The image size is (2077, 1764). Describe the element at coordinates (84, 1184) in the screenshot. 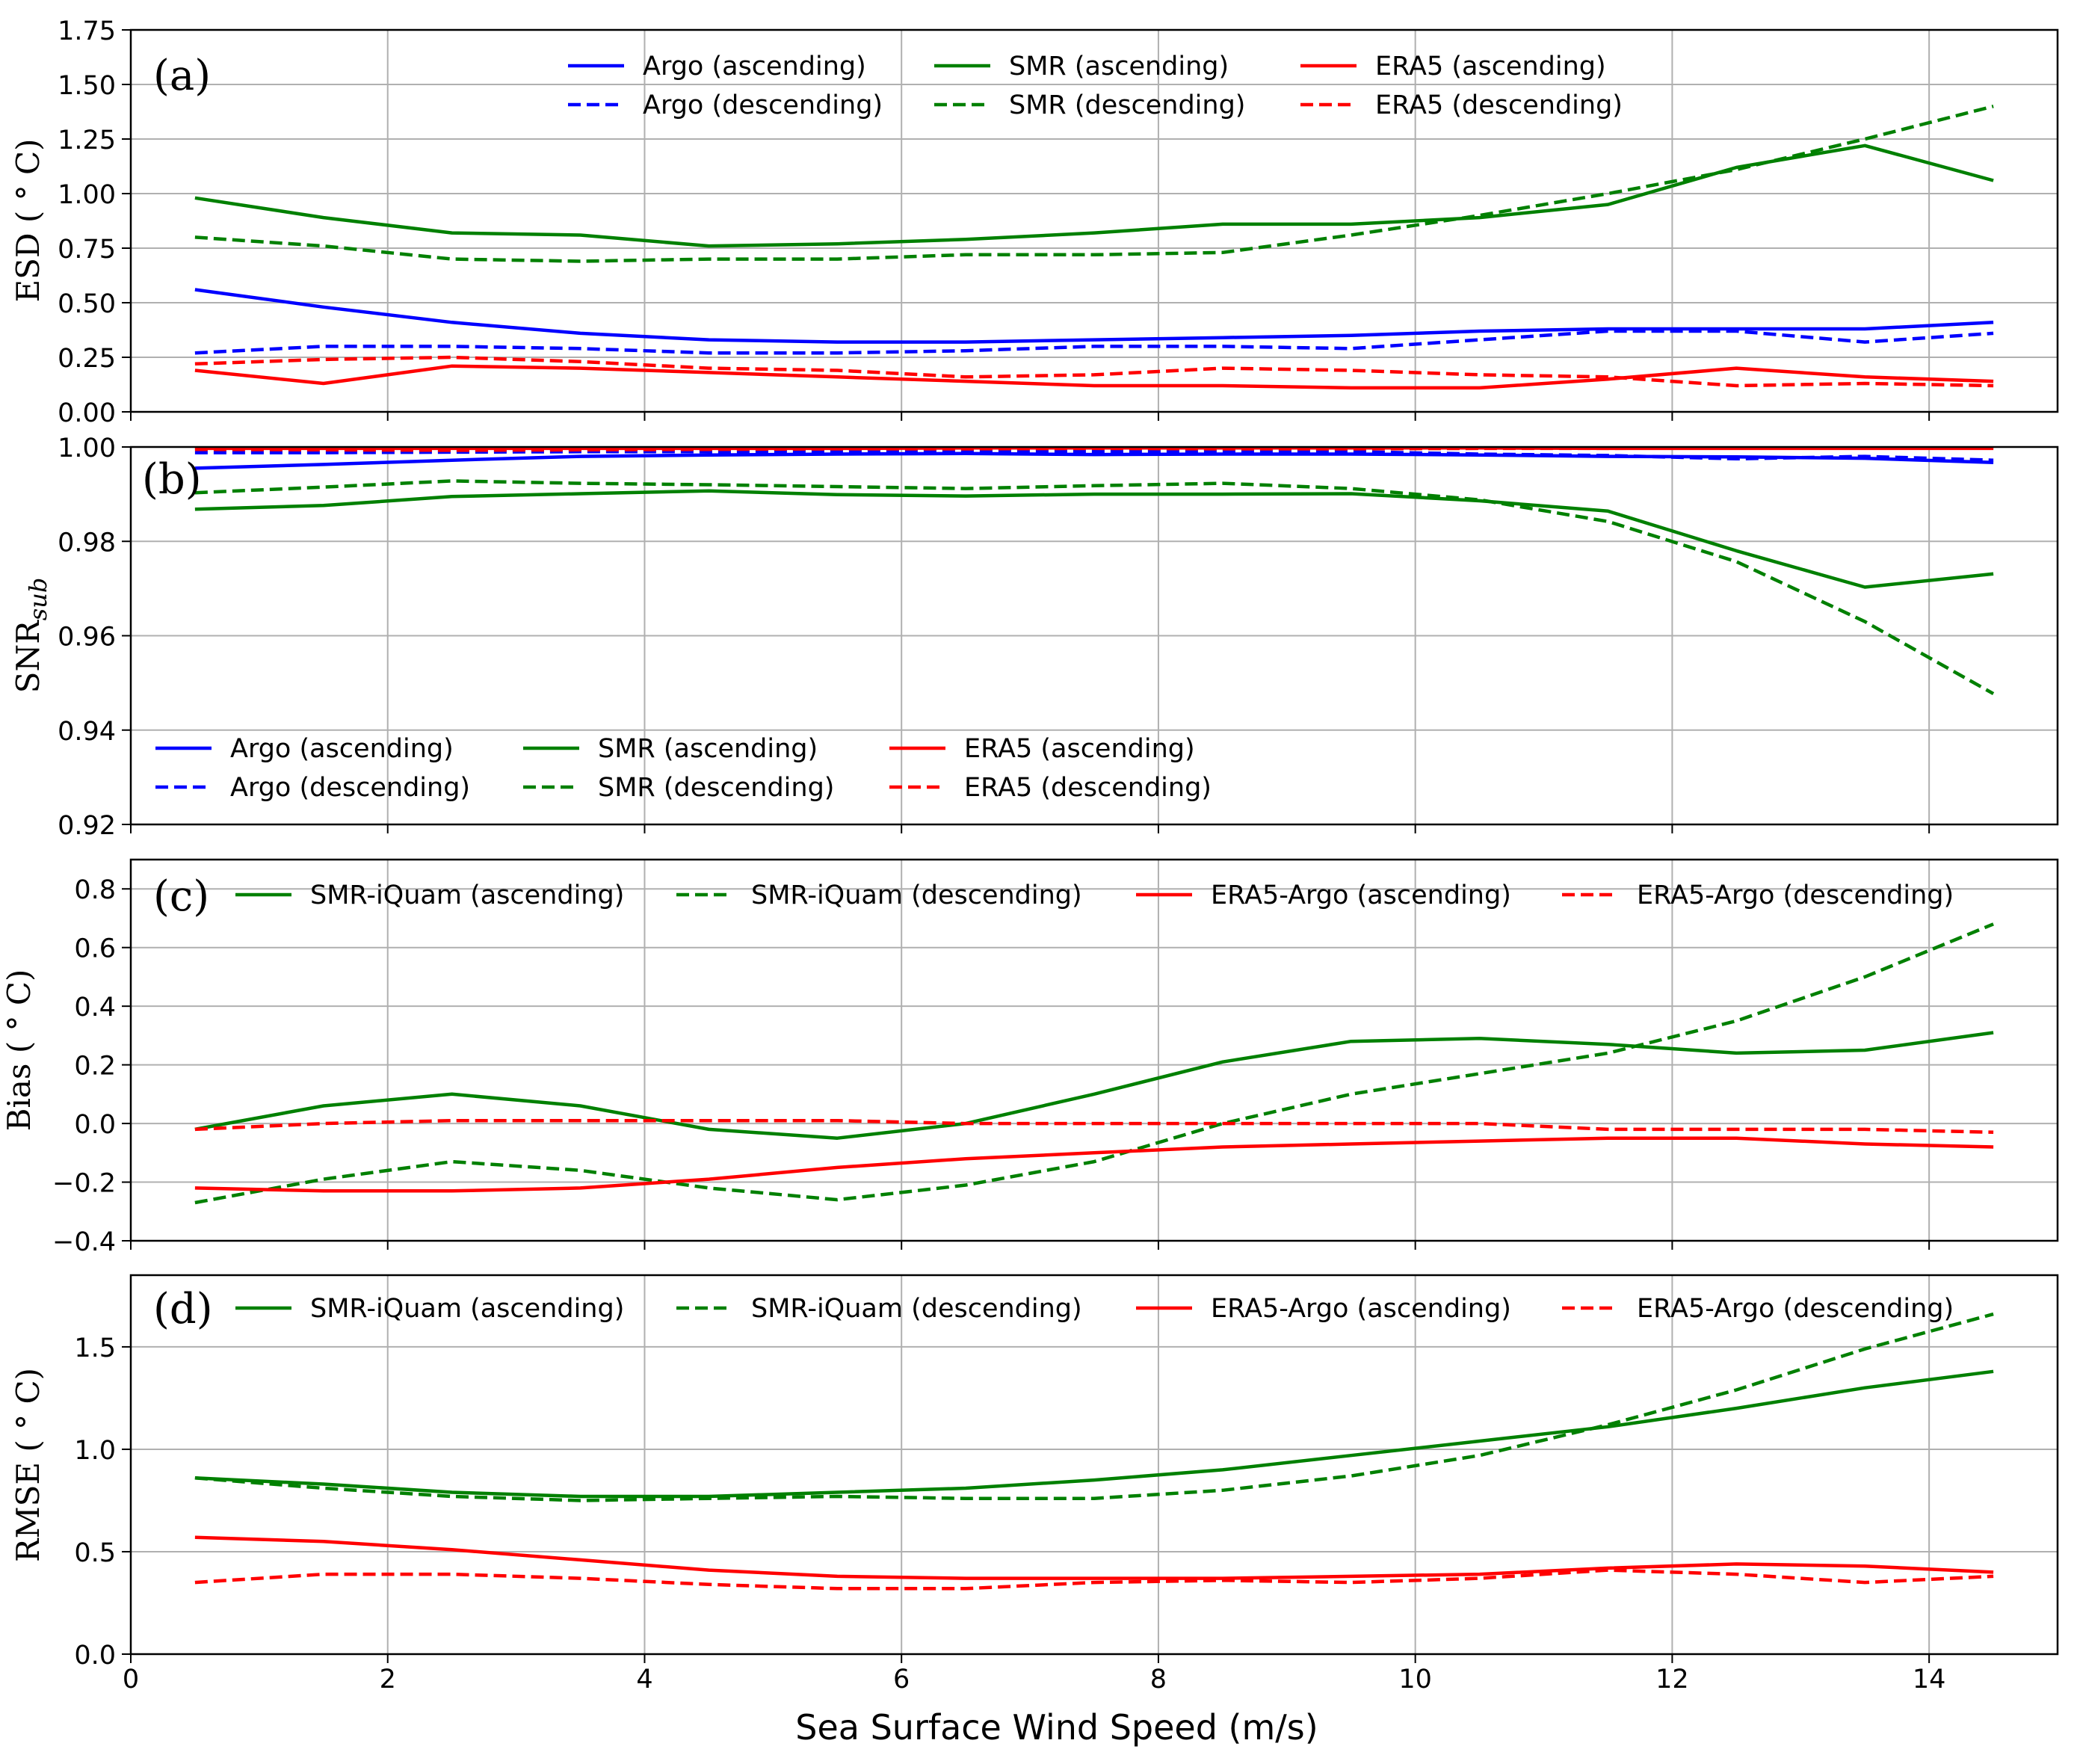

I see `y-tick-label: −0.2` at that location.